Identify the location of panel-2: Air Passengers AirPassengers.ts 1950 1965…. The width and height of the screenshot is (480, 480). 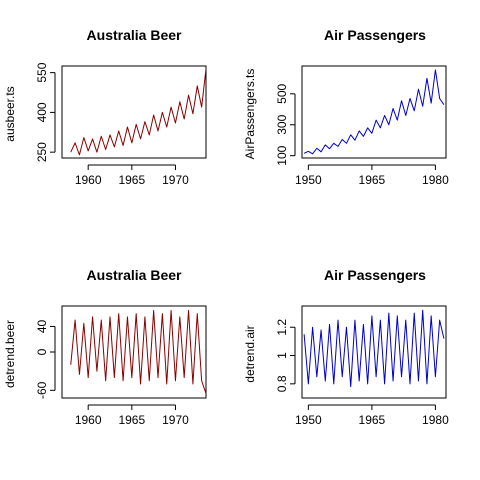
(346, 107).